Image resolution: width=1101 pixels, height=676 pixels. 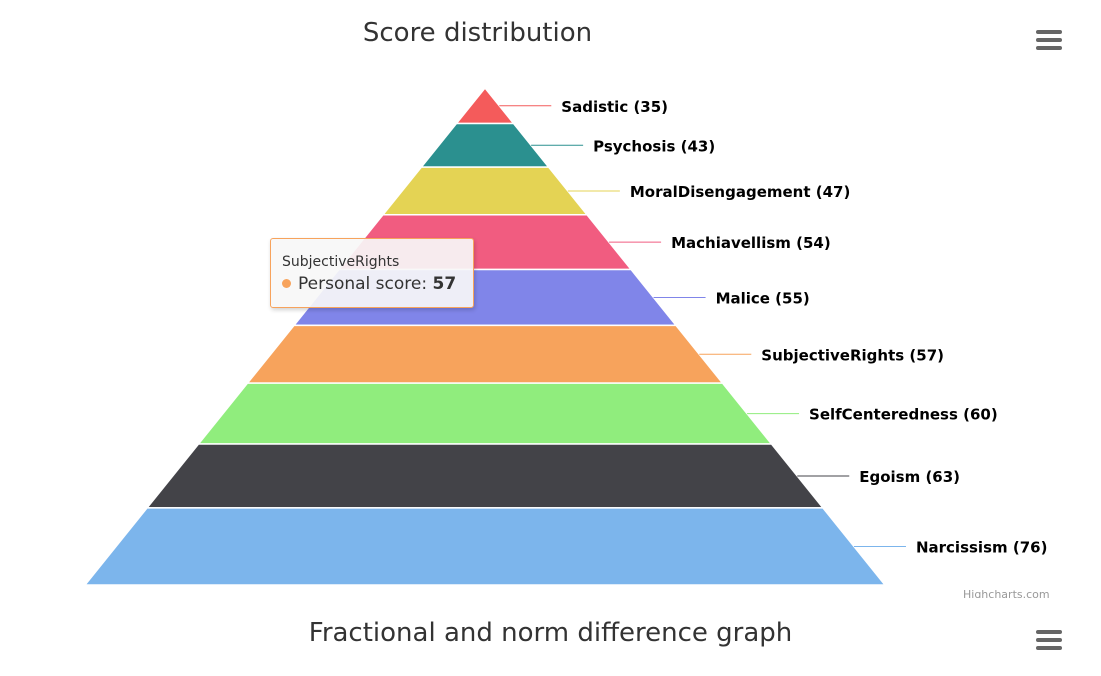 I want to click on tooltip-series-dot, so click(x=286, y=283).